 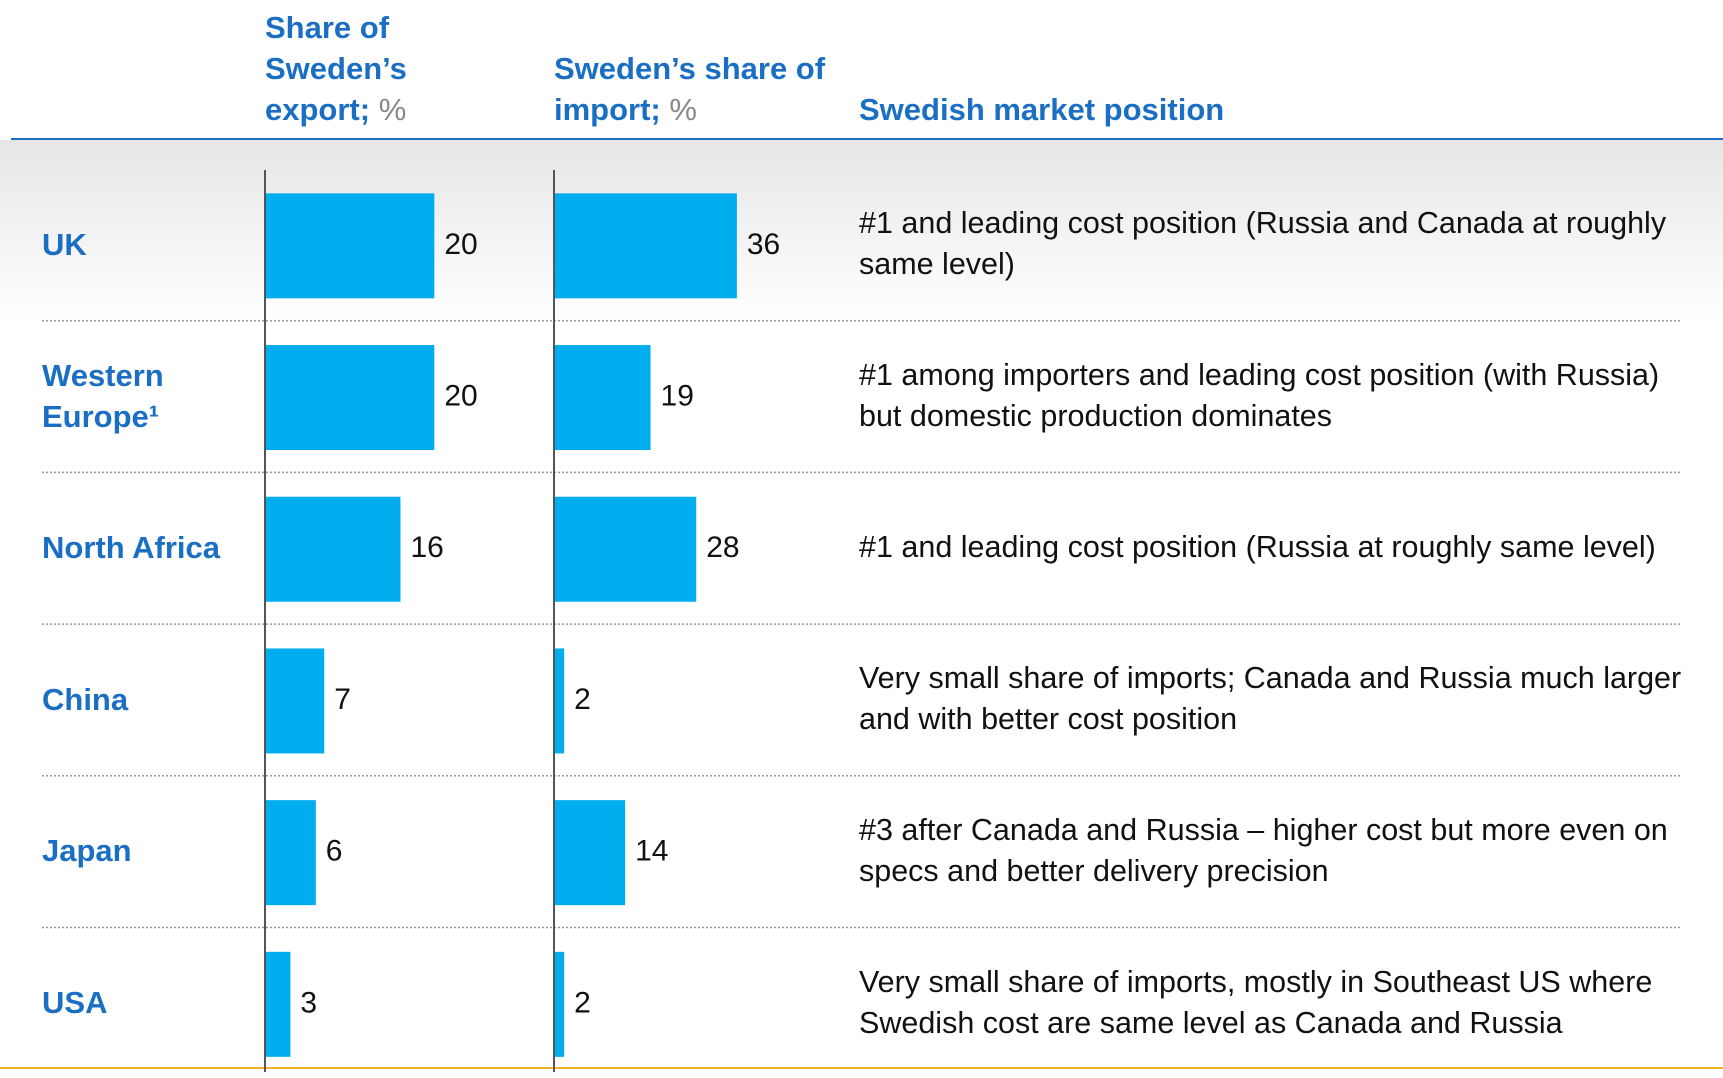 I want to click on import-unit: %, so click(x=683, y=109).